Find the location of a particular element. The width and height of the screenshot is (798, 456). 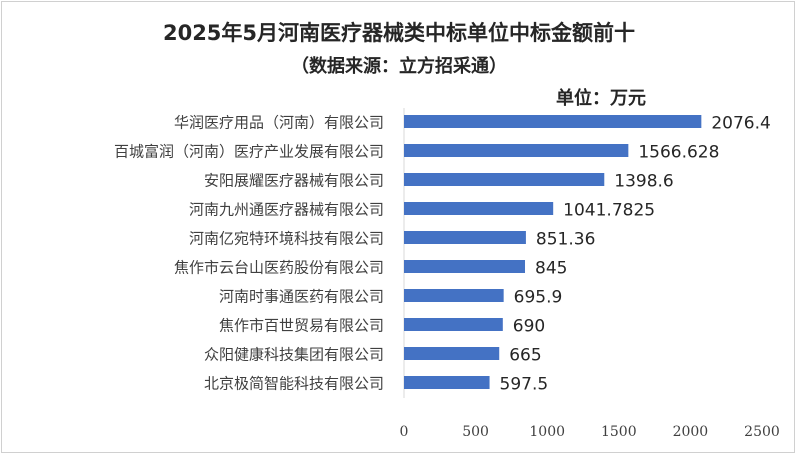

data-label: 1041.7825 is located at coordinates (609, 211).